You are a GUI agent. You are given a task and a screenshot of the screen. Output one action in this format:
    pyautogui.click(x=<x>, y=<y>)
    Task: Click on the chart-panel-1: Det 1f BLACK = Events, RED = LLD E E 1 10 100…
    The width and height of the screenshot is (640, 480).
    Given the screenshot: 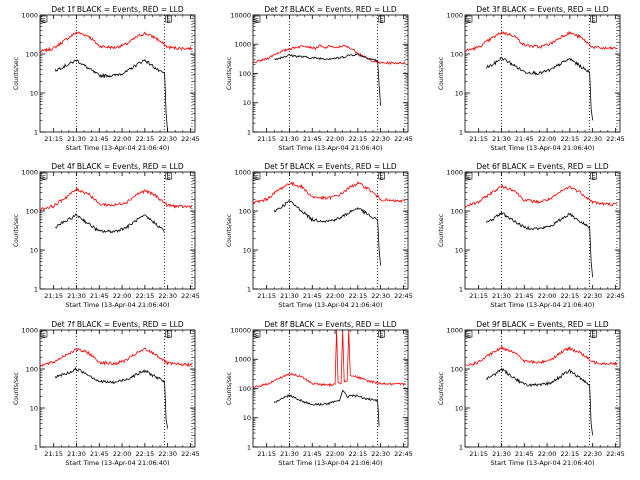 What is the action you would take?
    pyautogui.click(x=106, y=78)
    